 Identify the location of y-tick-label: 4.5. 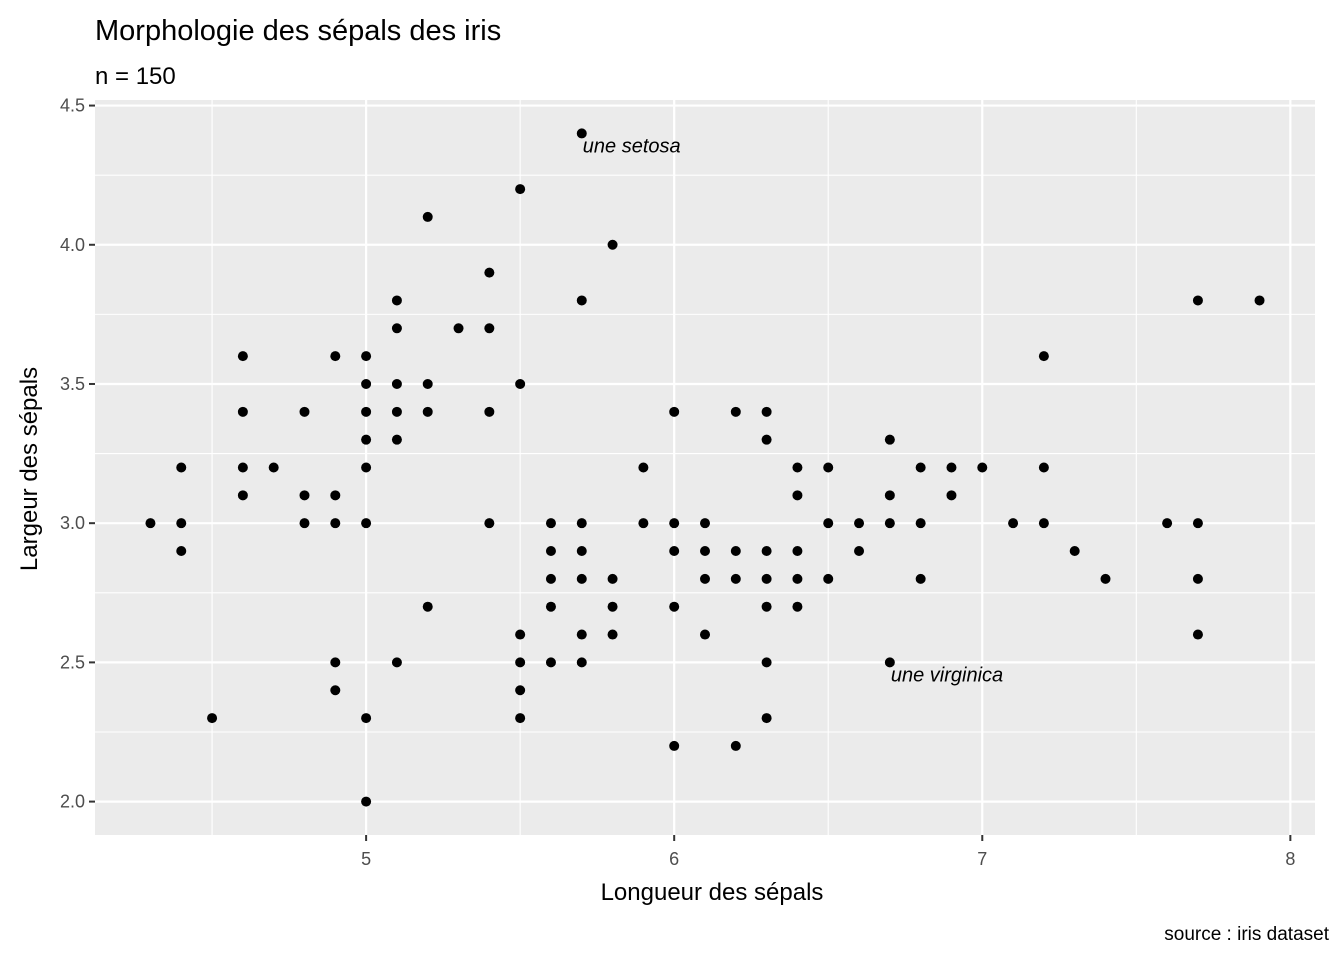
(72, 106).